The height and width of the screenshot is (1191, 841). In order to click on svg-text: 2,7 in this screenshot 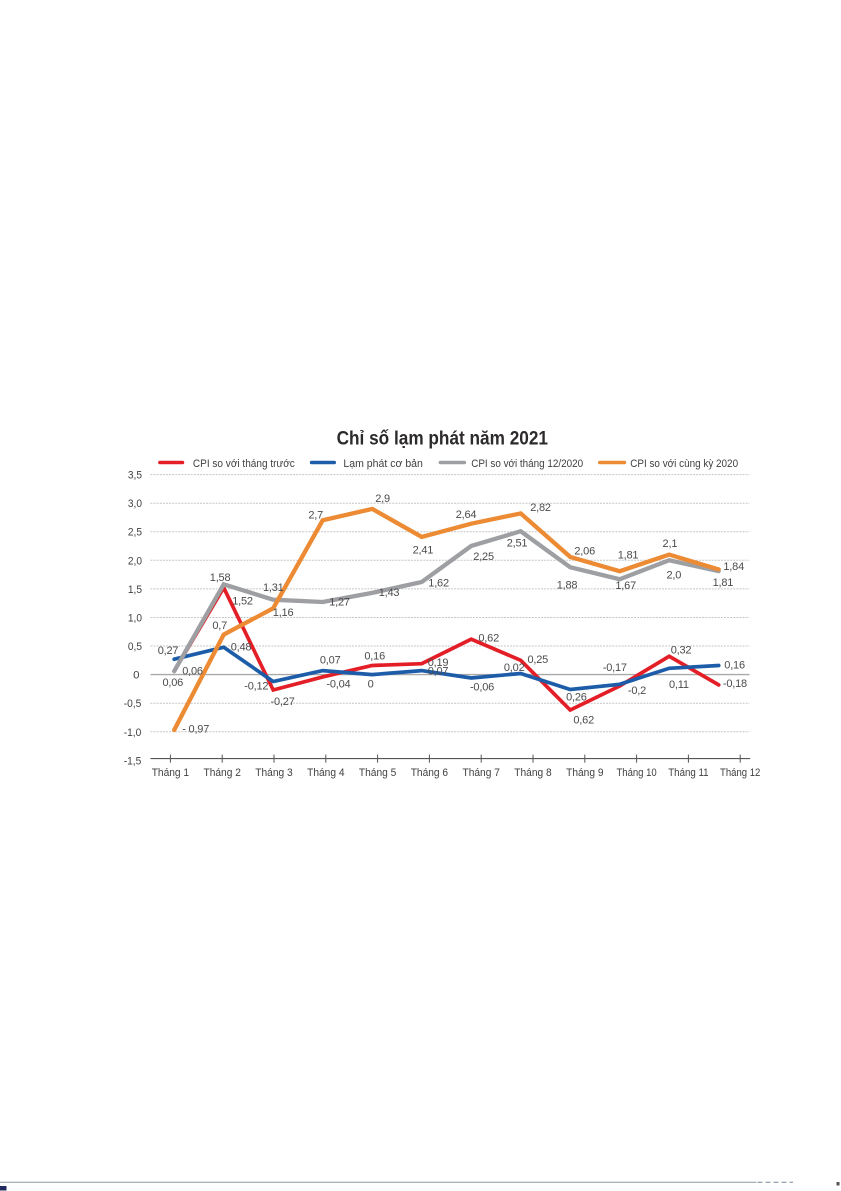, I will do `click(315, 515)`.